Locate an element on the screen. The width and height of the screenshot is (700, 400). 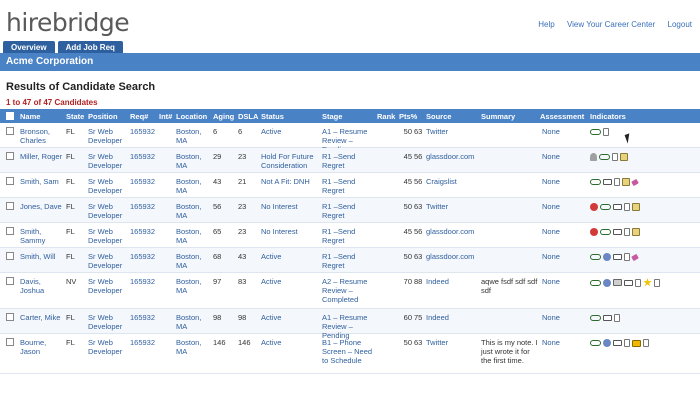
stage-link: A1 – Resume Review – Pending is located at coordinates (345, 326).